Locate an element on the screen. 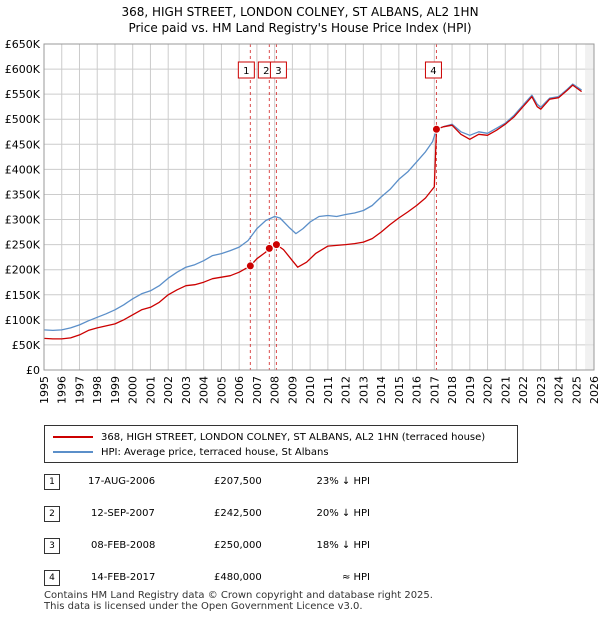 The width and height of the screenshot is (600, 620). transaction-number: 1 is located at coordinates (52, 482).